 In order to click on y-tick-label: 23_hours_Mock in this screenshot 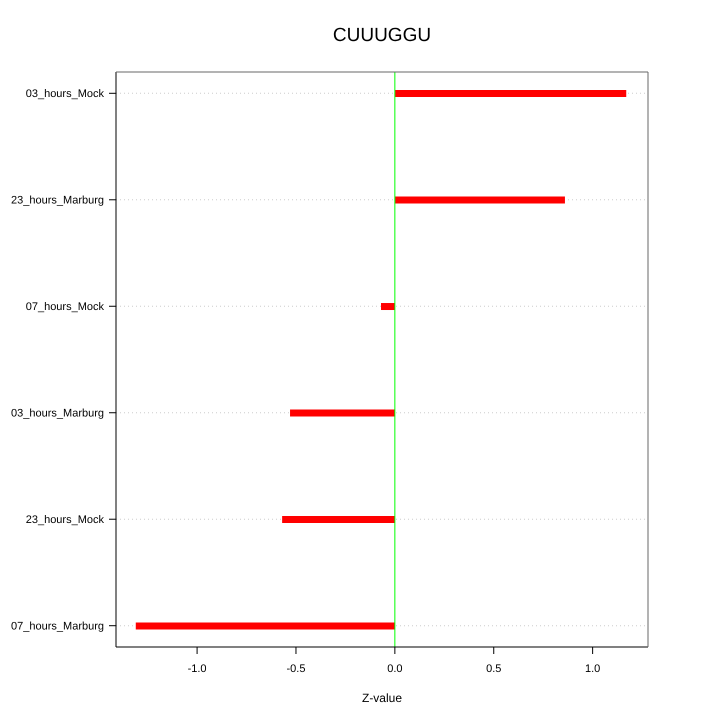, I will do `click(65, 520)`.